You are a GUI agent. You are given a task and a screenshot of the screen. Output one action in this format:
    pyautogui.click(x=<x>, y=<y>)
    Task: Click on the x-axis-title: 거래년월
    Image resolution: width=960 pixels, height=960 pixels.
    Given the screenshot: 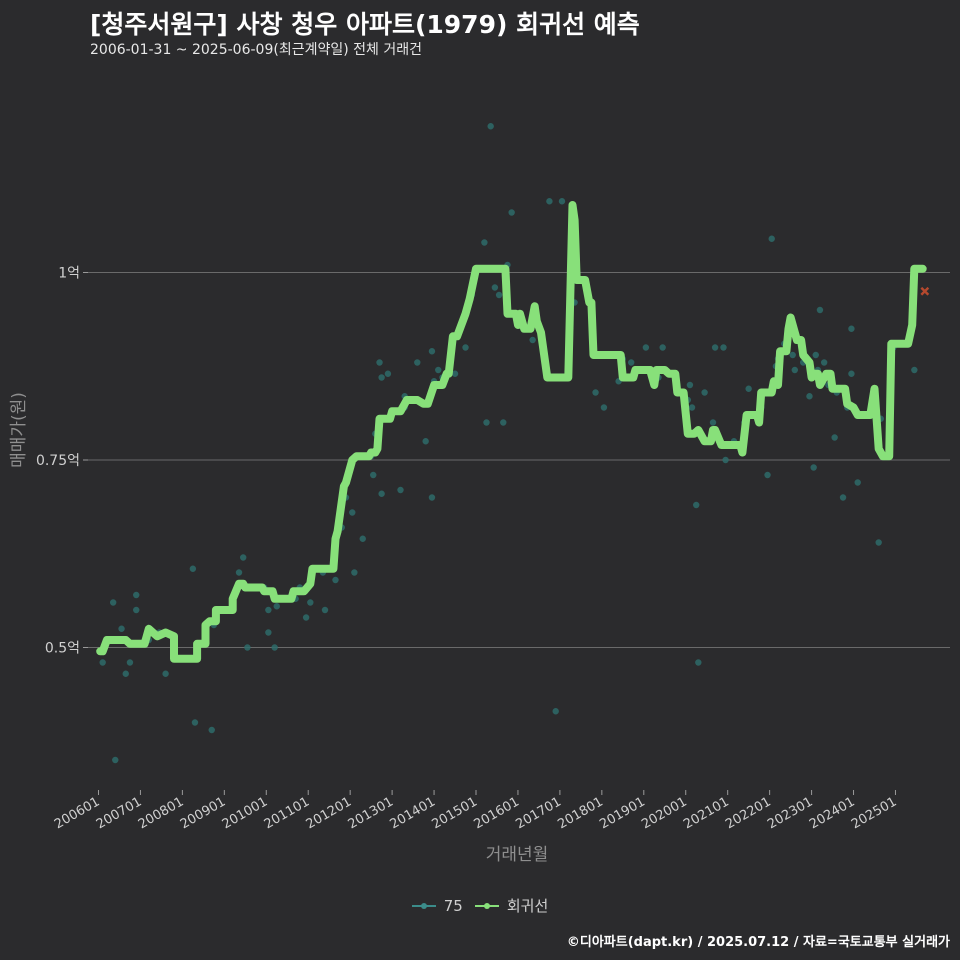 What is the action you would take?
    pyautogui.click(x=517, y=855)
    